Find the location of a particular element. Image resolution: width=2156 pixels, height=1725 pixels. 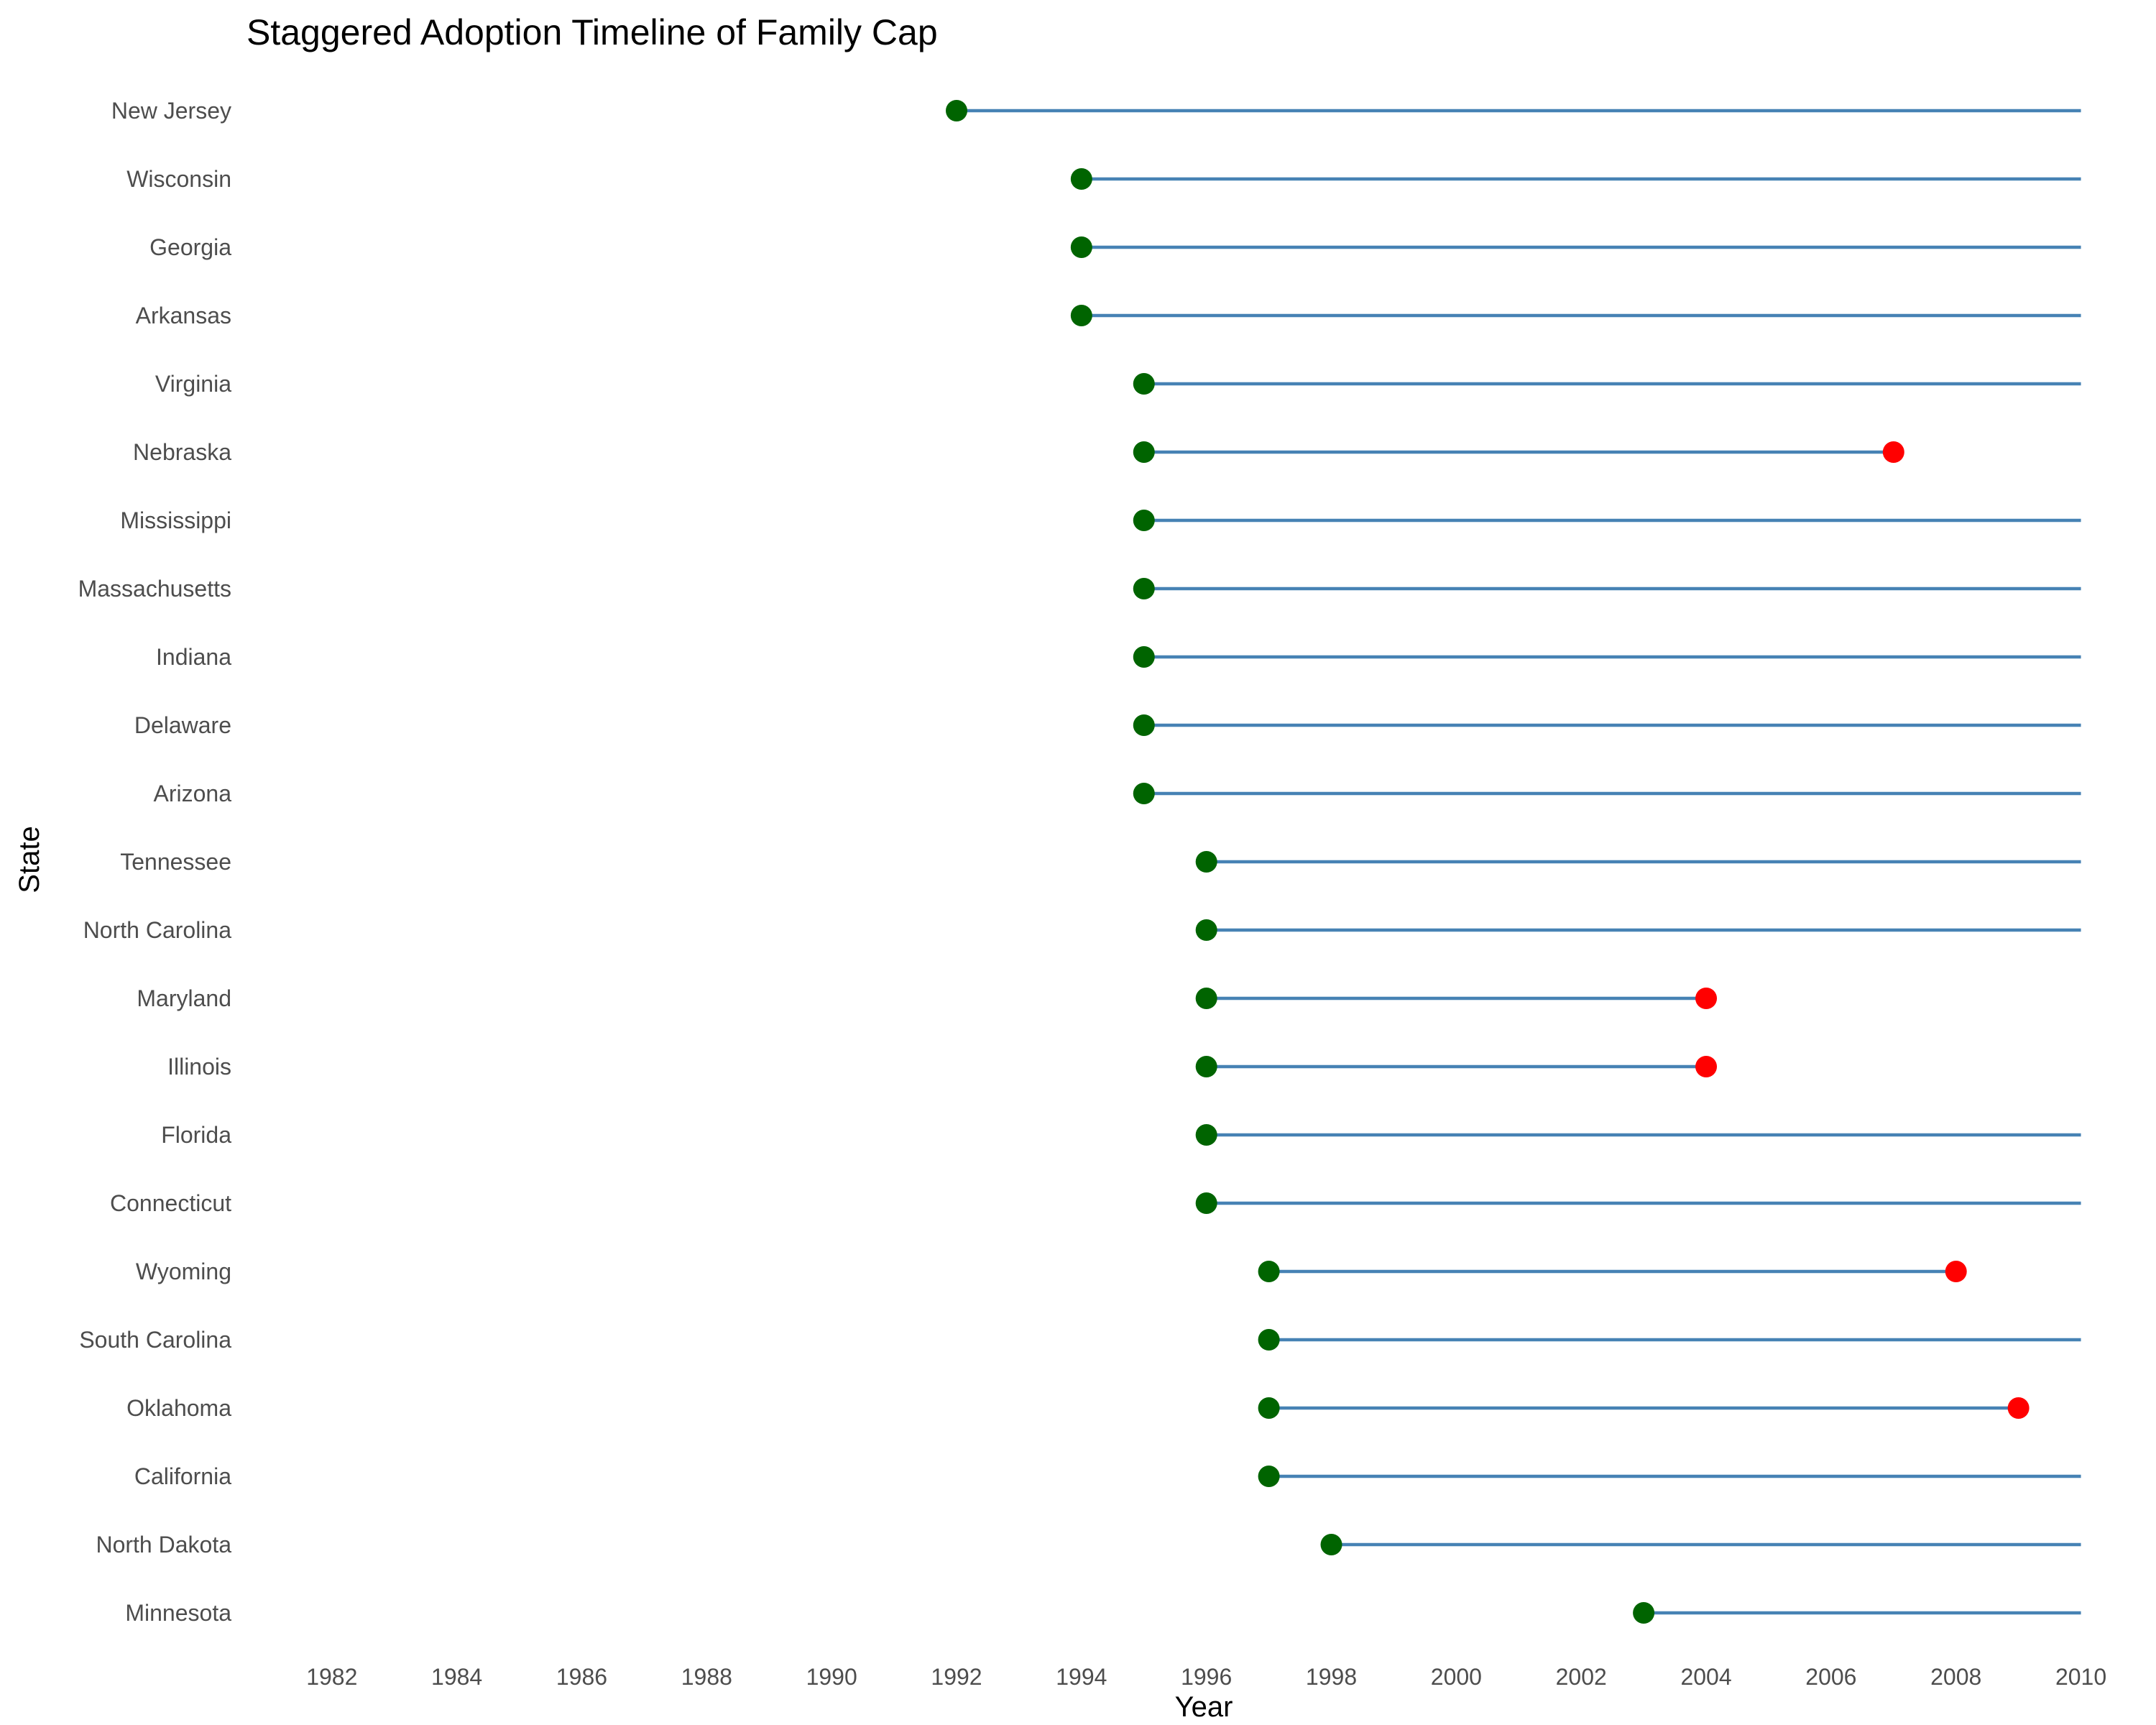

y-tick-label-massachusetts: Massachusetts is located at coordinates (154, 589).